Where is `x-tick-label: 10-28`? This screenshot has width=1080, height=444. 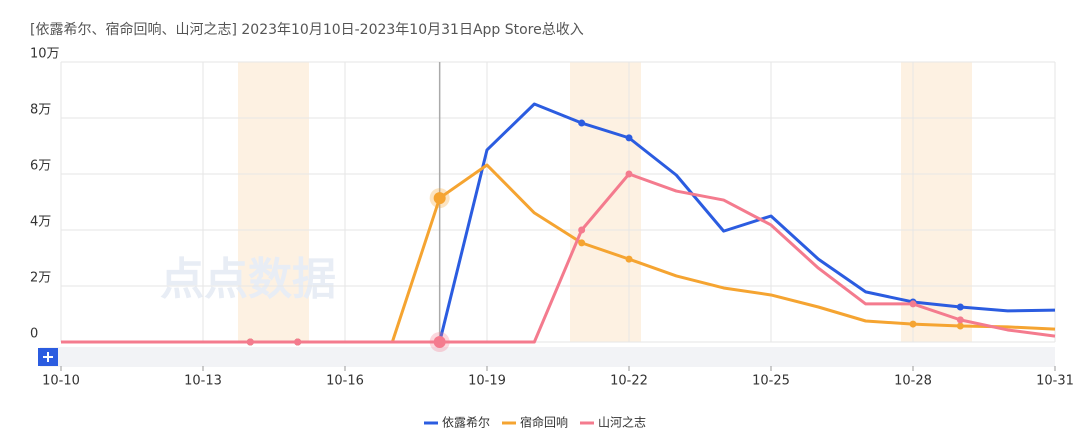
x-tick-label: 10-28 is located at coordinates (913, 381).